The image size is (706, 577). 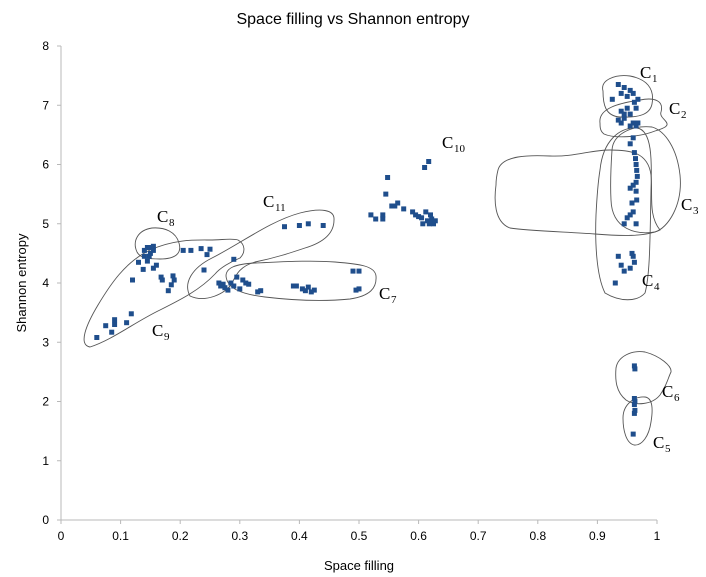 I want to click on svg-text: 7, so click(x=394, y=300).